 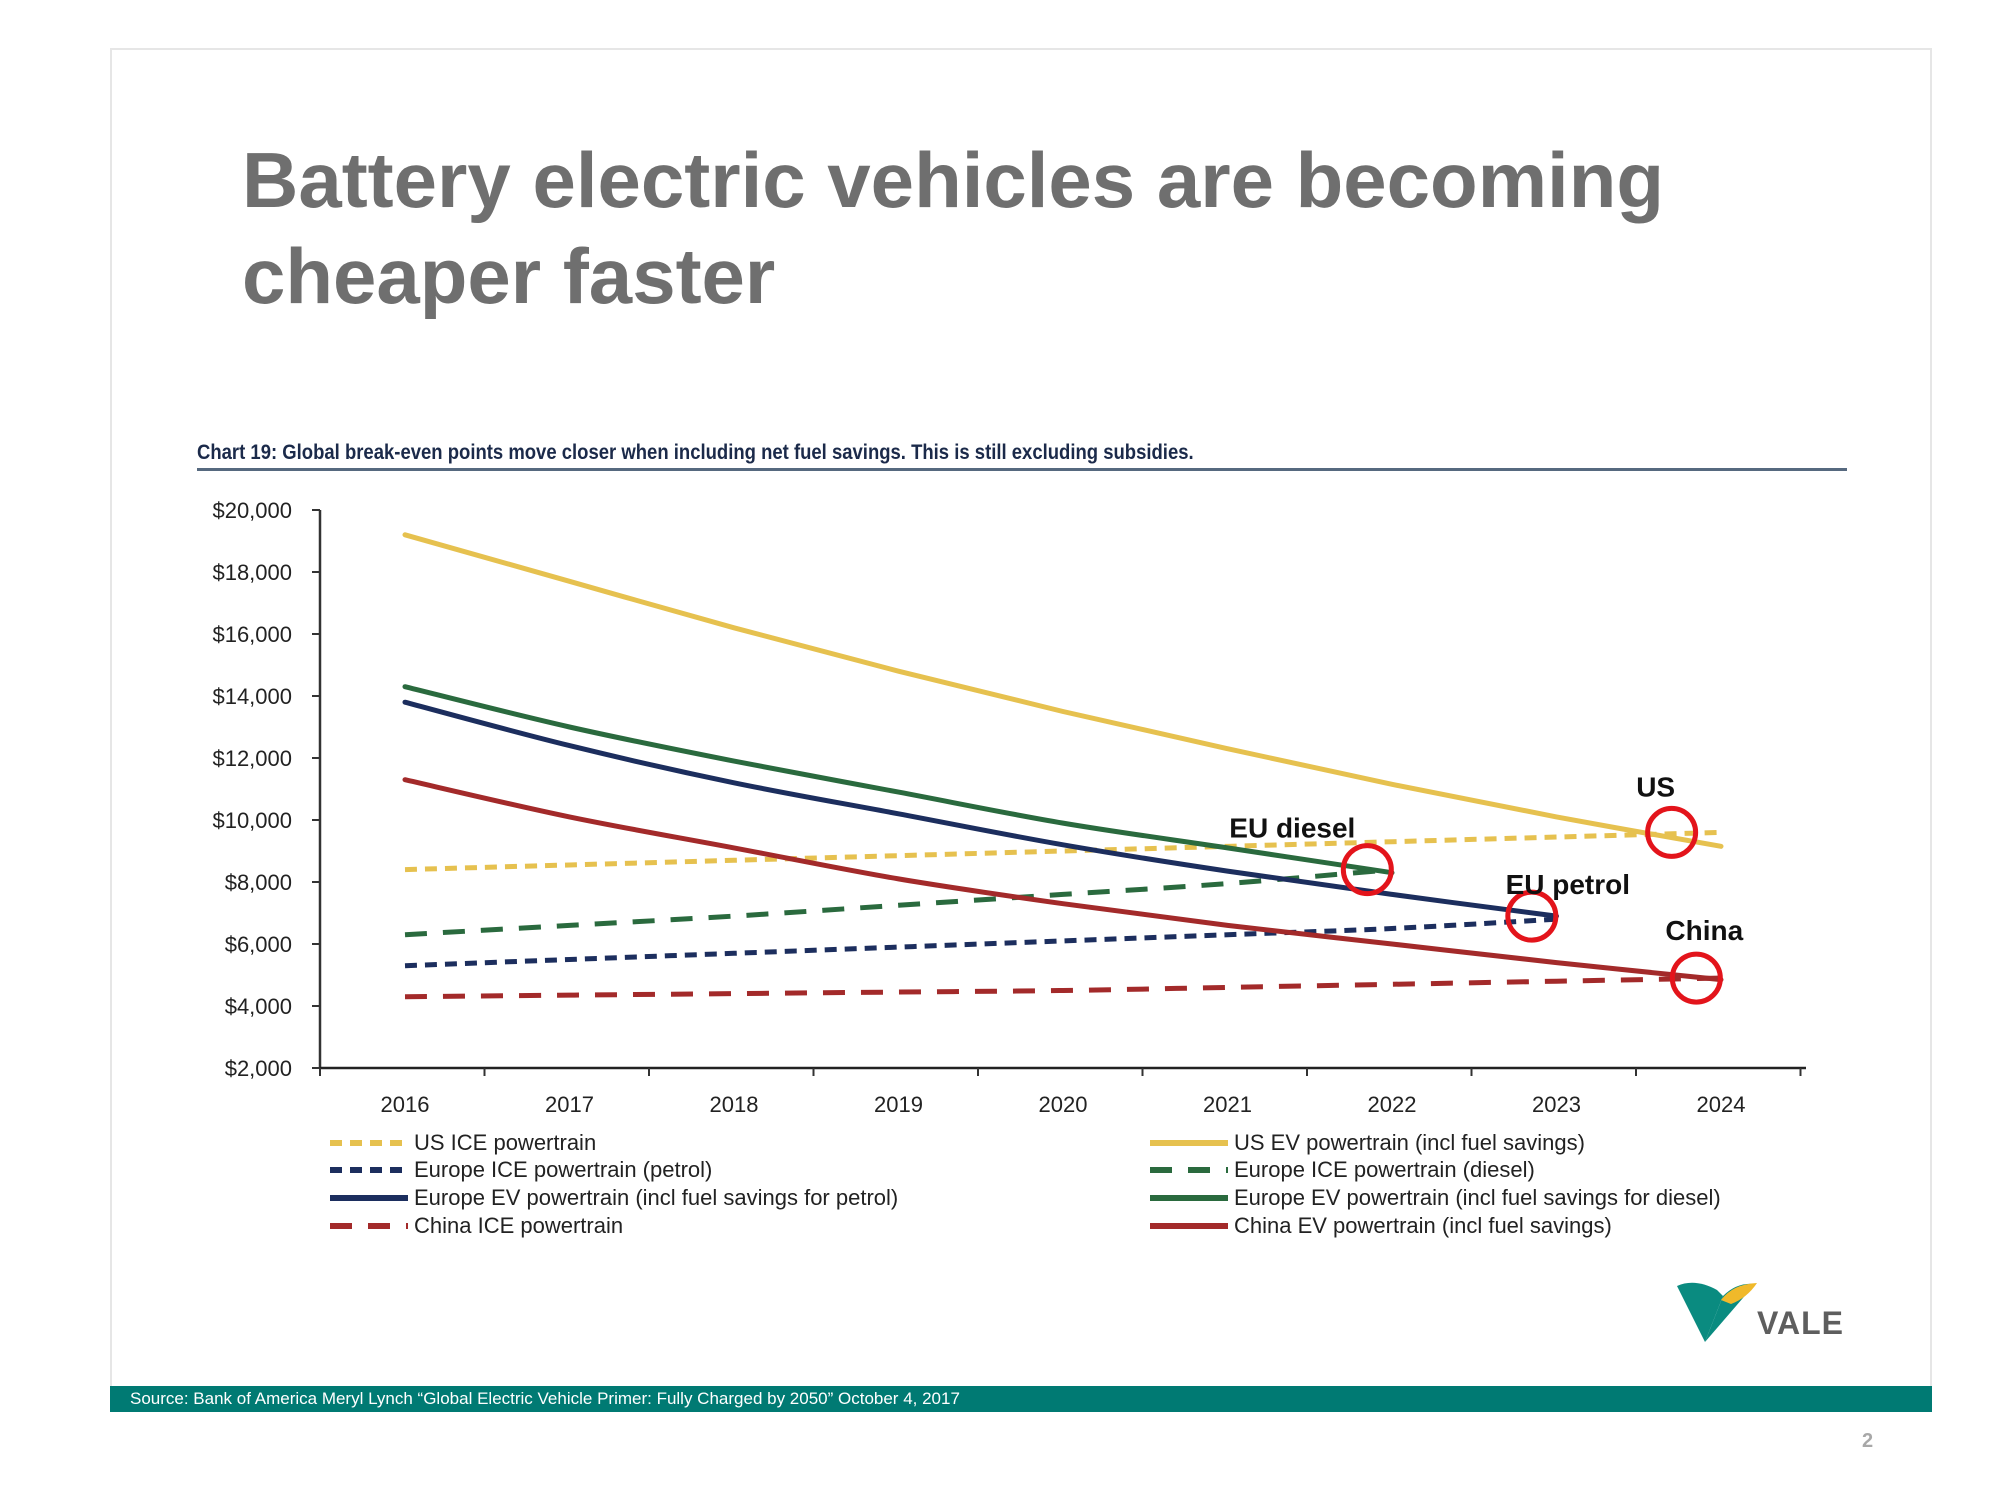 I want to click on y-tick-label: $12,000, so click(x=252, y=758).